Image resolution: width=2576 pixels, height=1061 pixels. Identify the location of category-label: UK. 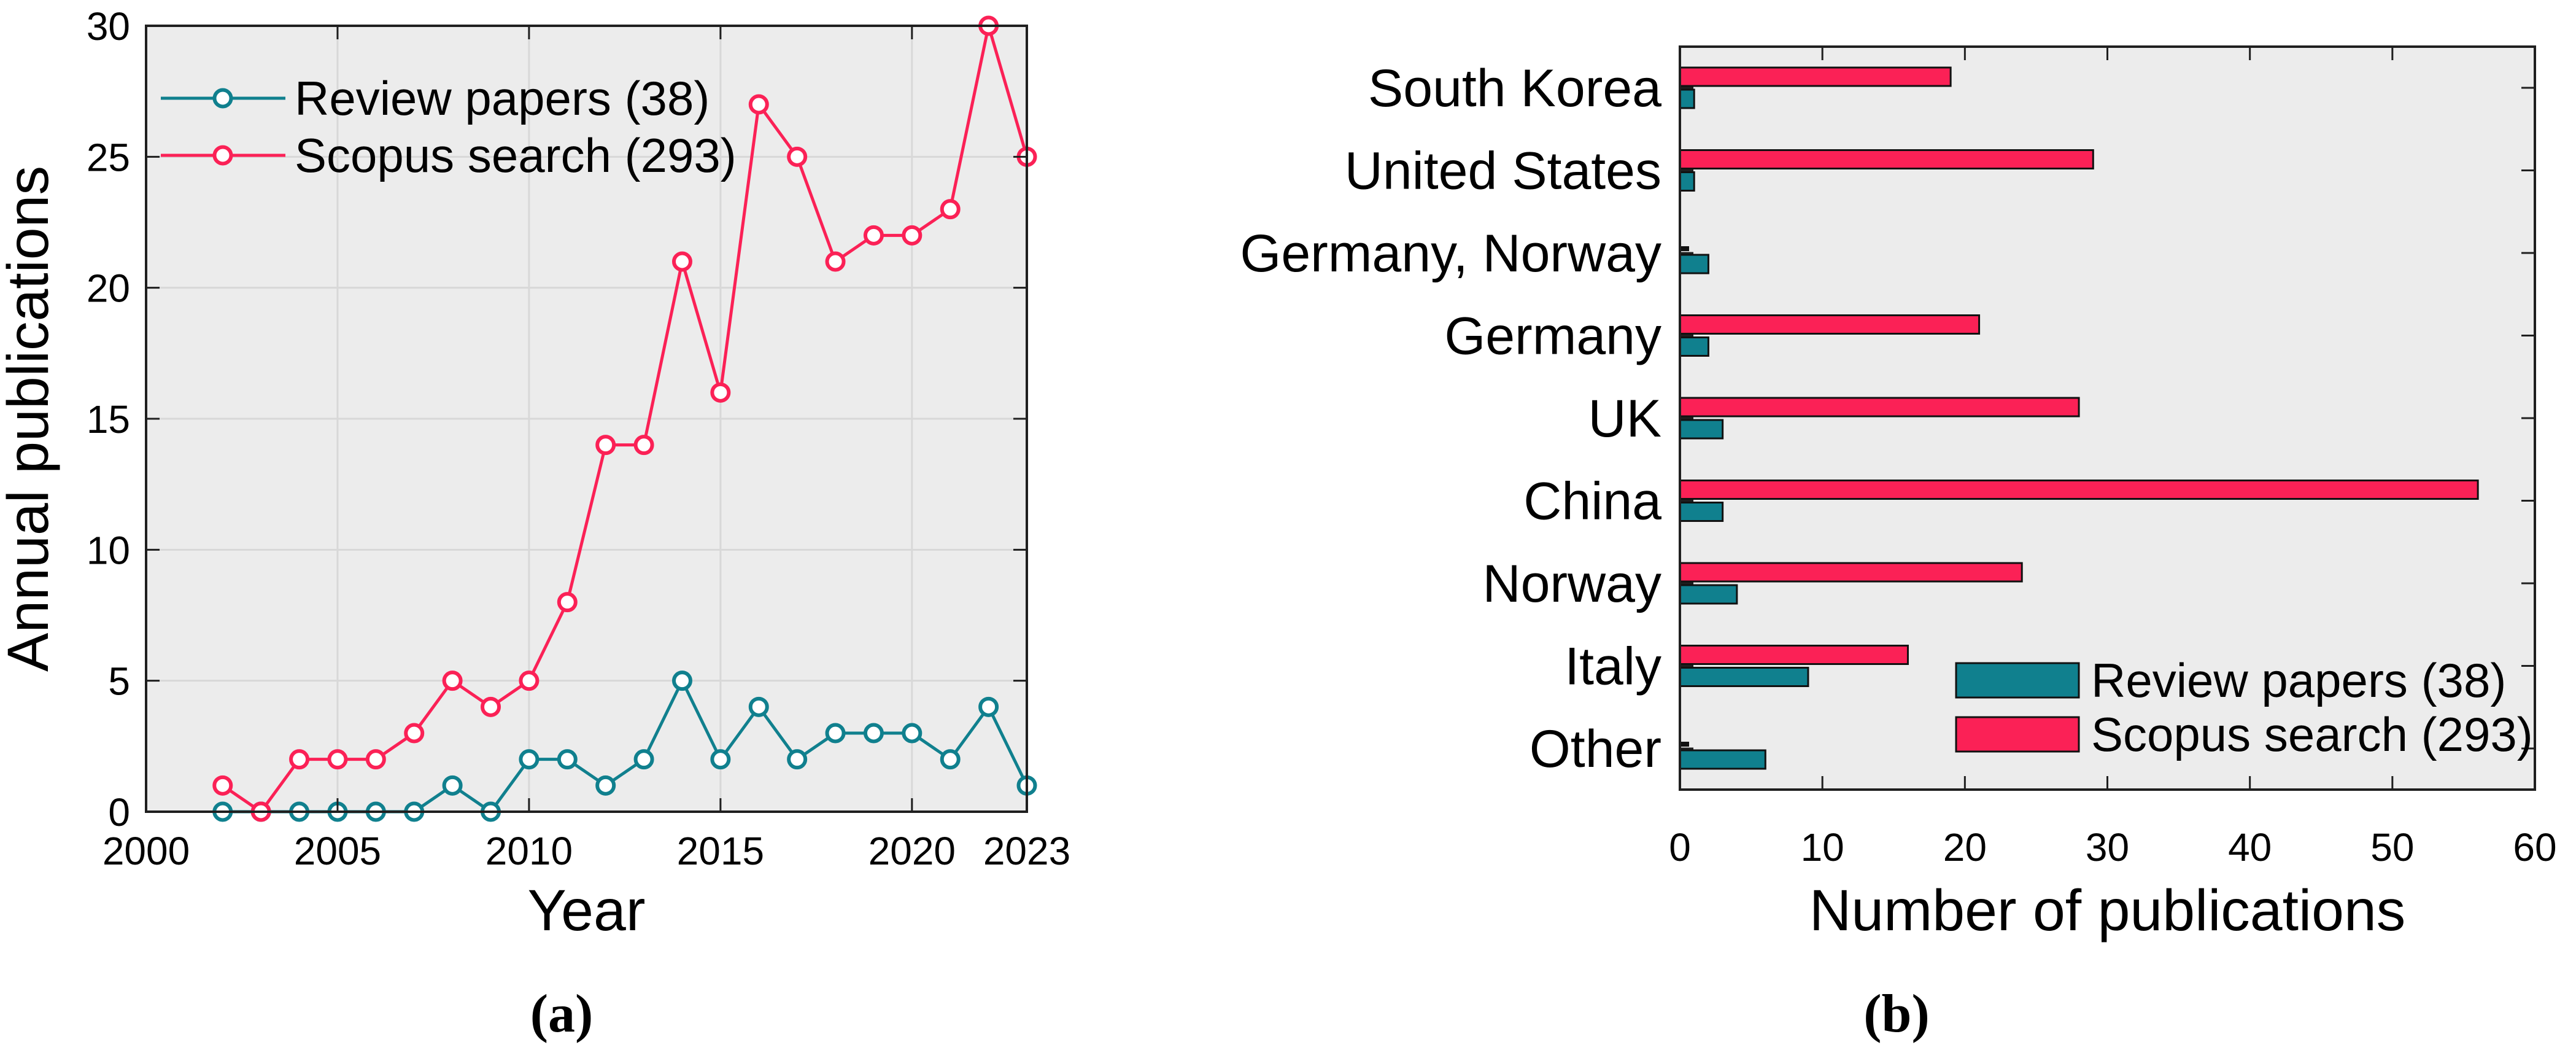
(1624, 418).